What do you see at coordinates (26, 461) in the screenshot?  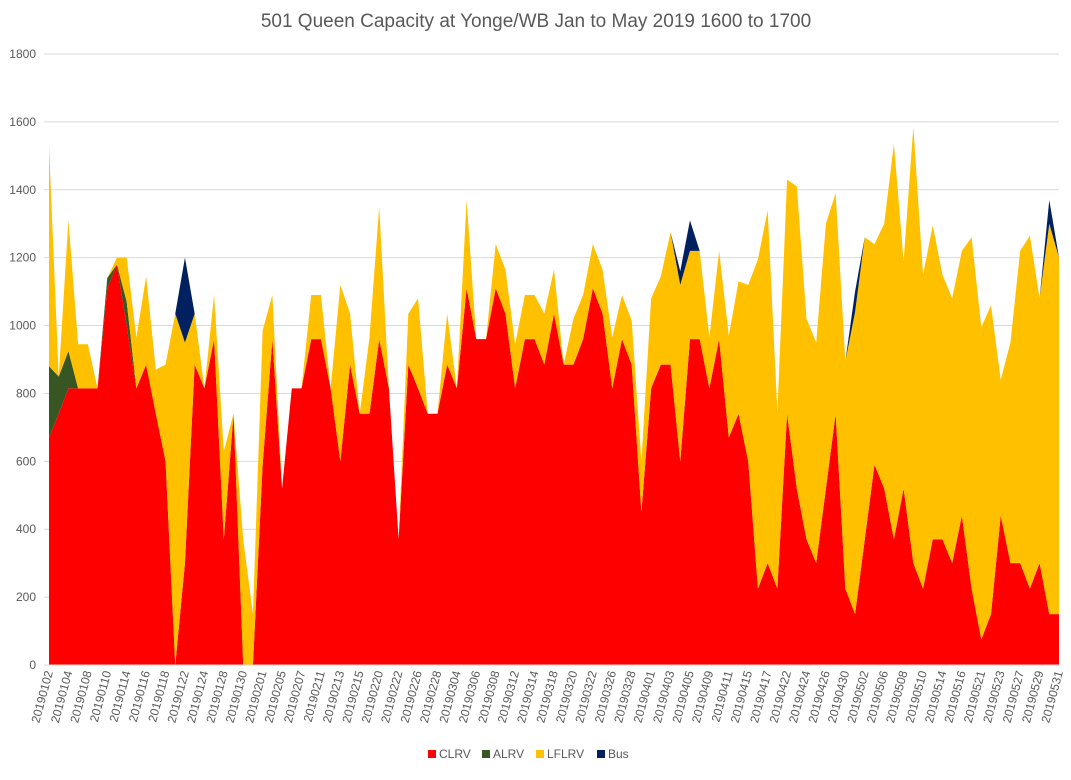 I see `y-tick-label: 600` at bounding box center [26, 461].